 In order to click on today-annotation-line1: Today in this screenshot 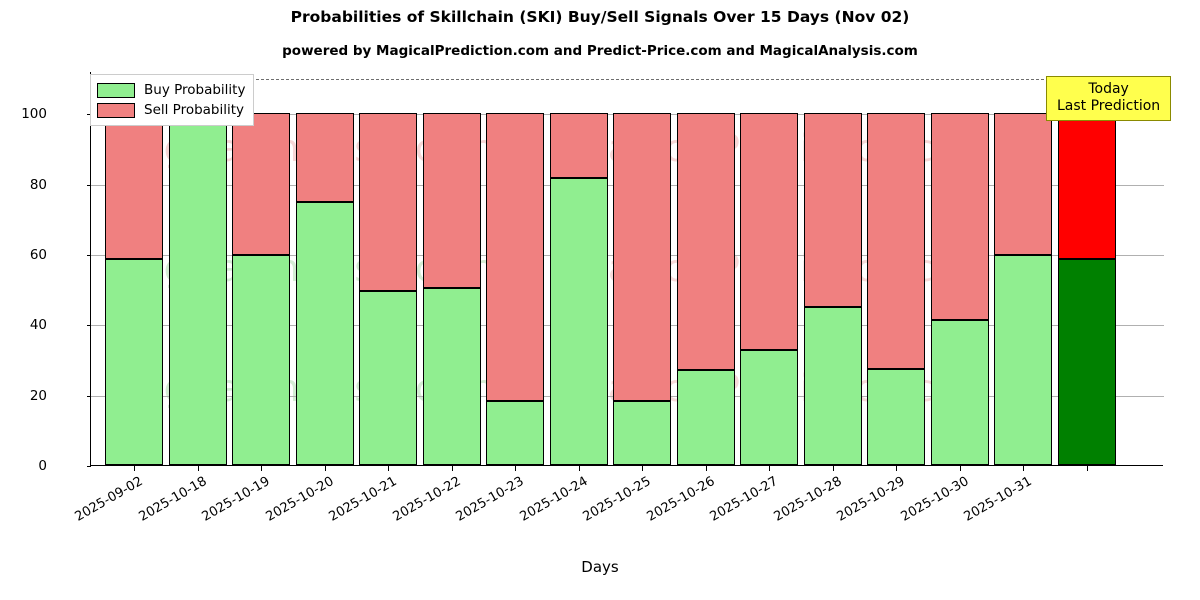, I will do `click(1108, 89)`.